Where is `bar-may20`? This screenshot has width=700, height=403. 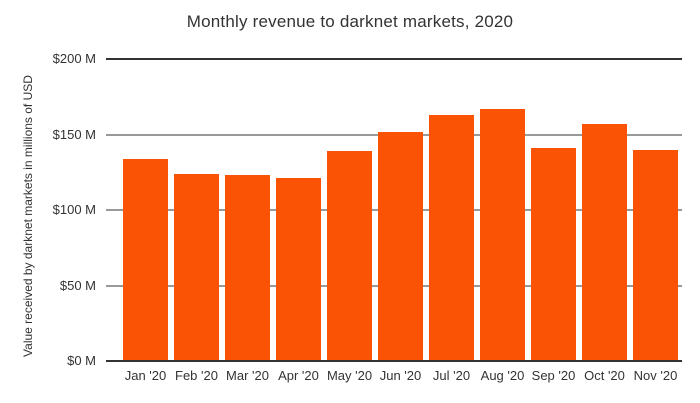 bar-may20 is located at coordinates (349, 256).